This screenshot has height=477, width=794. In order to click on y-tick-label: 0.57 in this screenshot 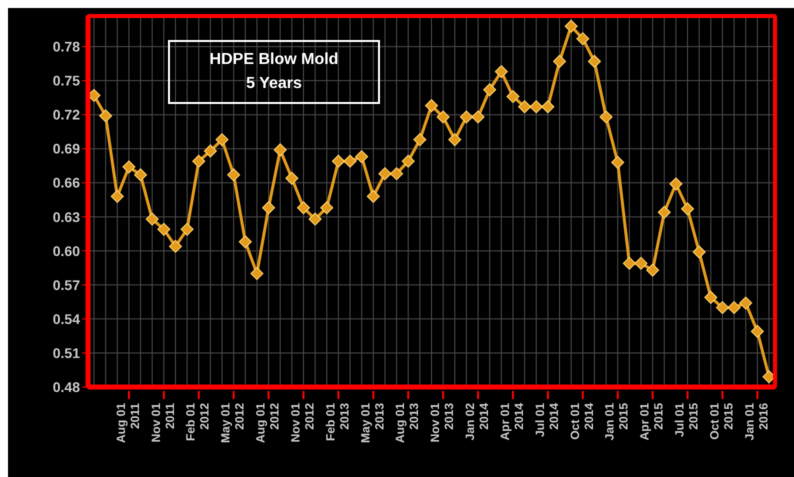, I will do `click(66, 284)`.